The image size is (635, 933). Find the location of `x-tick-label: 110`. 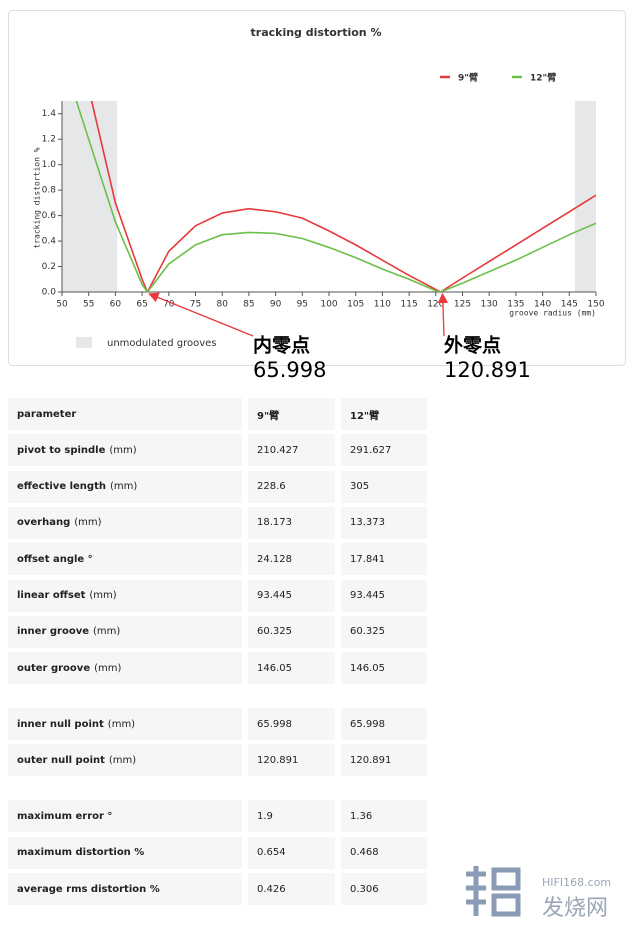

x-tick-label: 110 is located at coordinates (382, 305).